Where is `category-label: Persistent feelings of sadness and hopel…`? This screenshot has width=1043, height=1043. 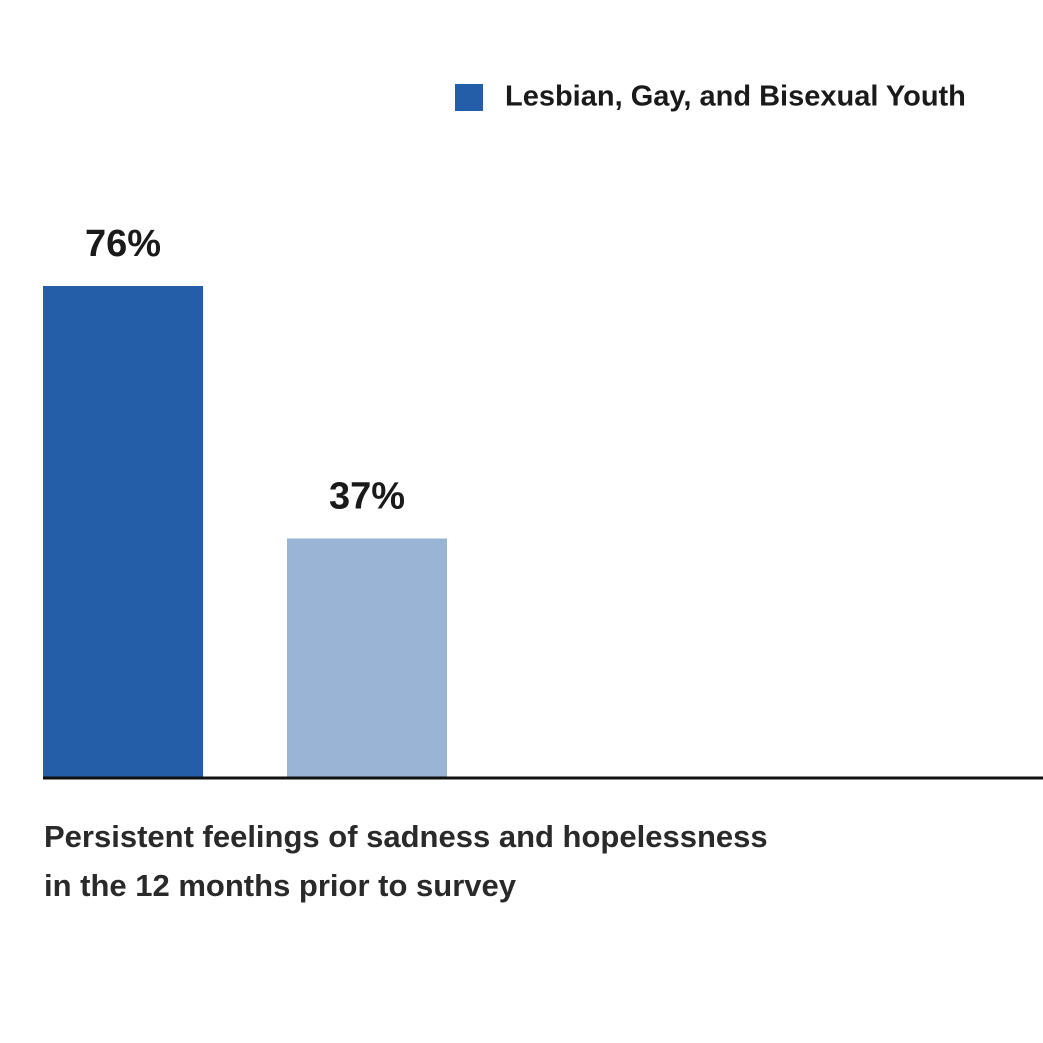
category-label: Persistent feelings of sadness and hopel… is located at coordinates (406, 861).